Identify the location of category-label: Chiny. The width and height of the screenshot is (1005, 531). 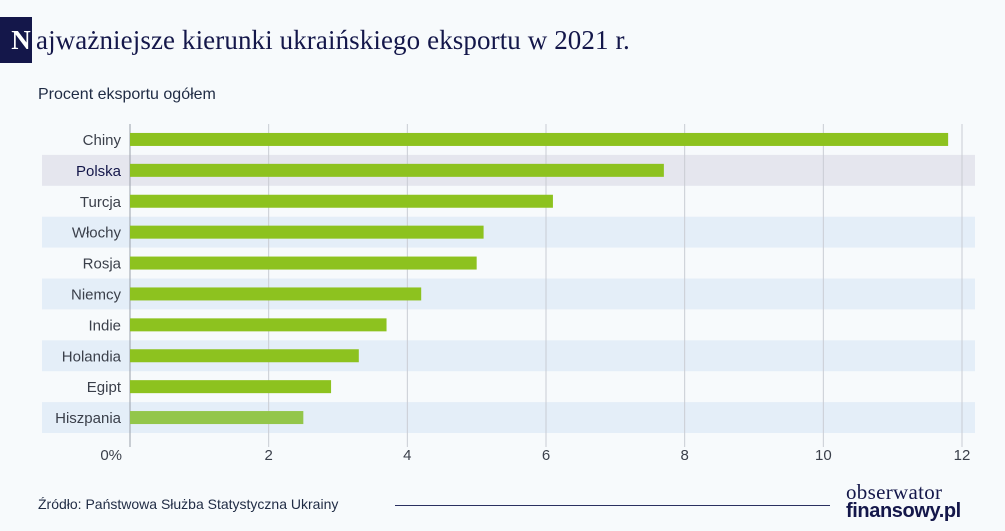
(102, 140).